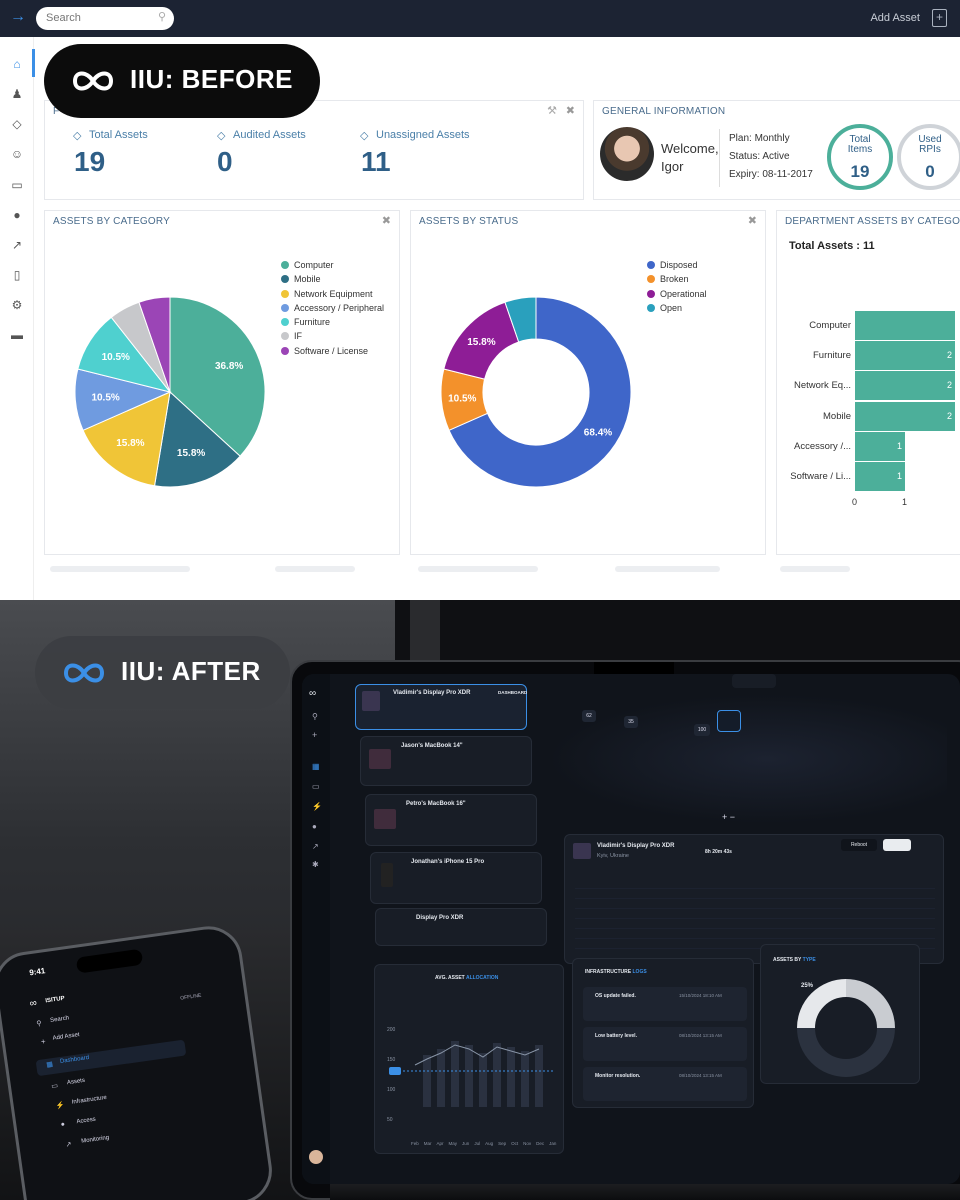  I want to click on types-title: ASSETS BY TYPE, so click(794, 960).